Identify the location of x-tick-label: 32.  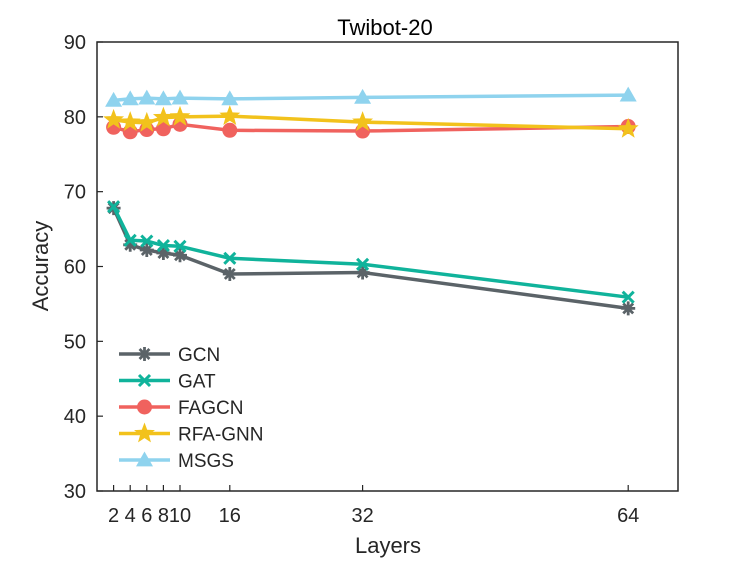
(362, 516).